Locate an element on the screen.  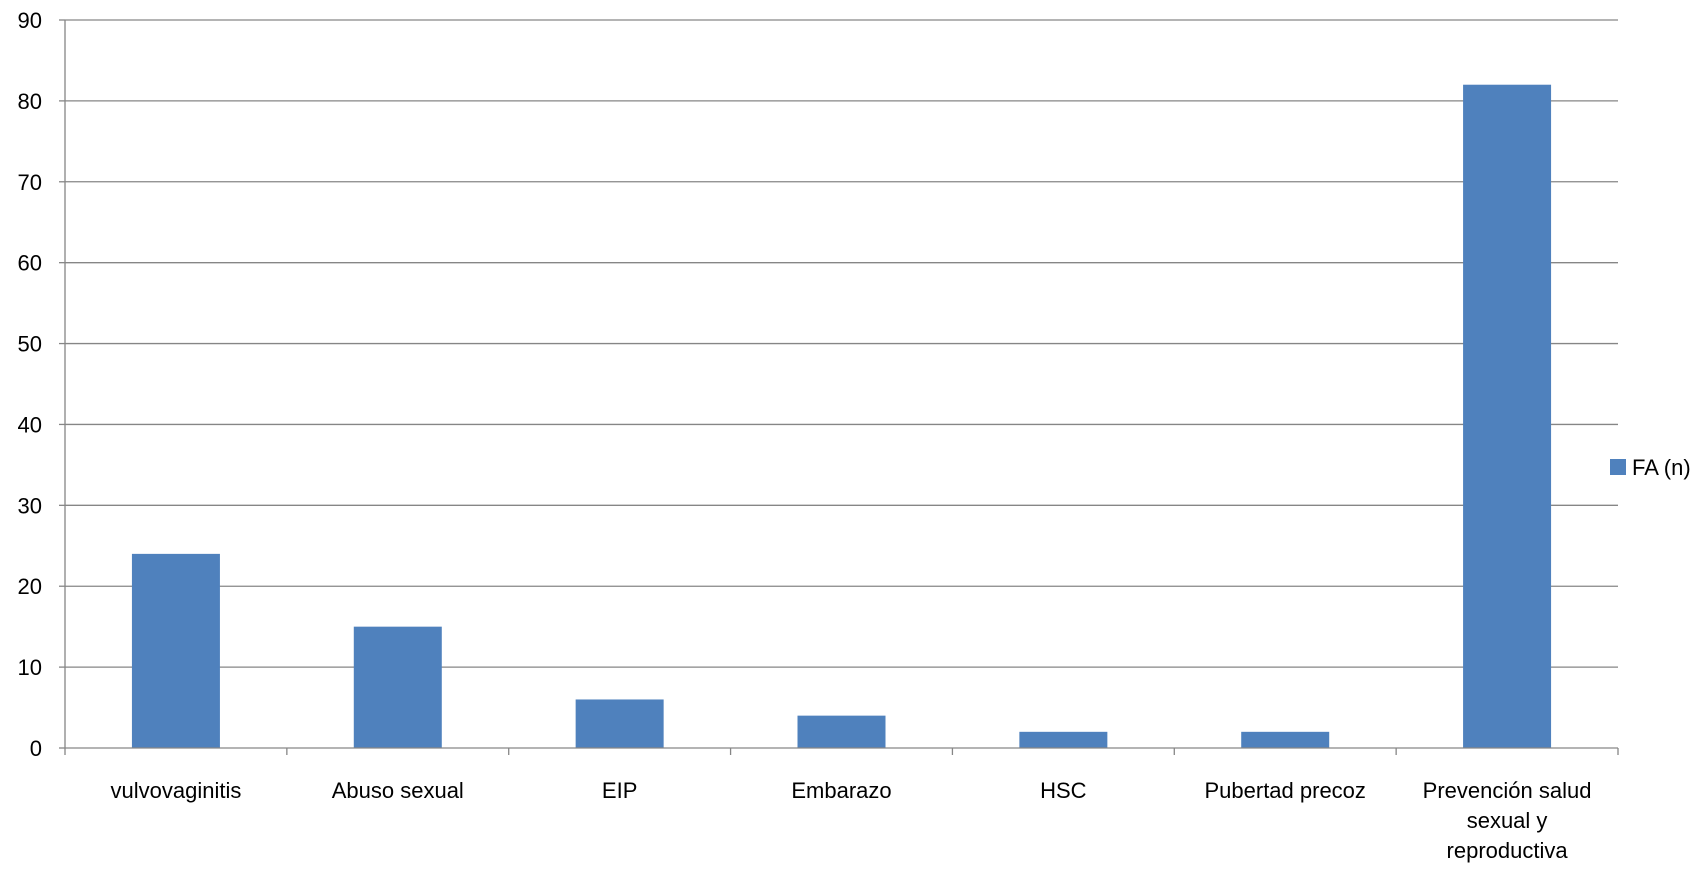
y-tick-label: 80 is located at coordinates (30, 101).